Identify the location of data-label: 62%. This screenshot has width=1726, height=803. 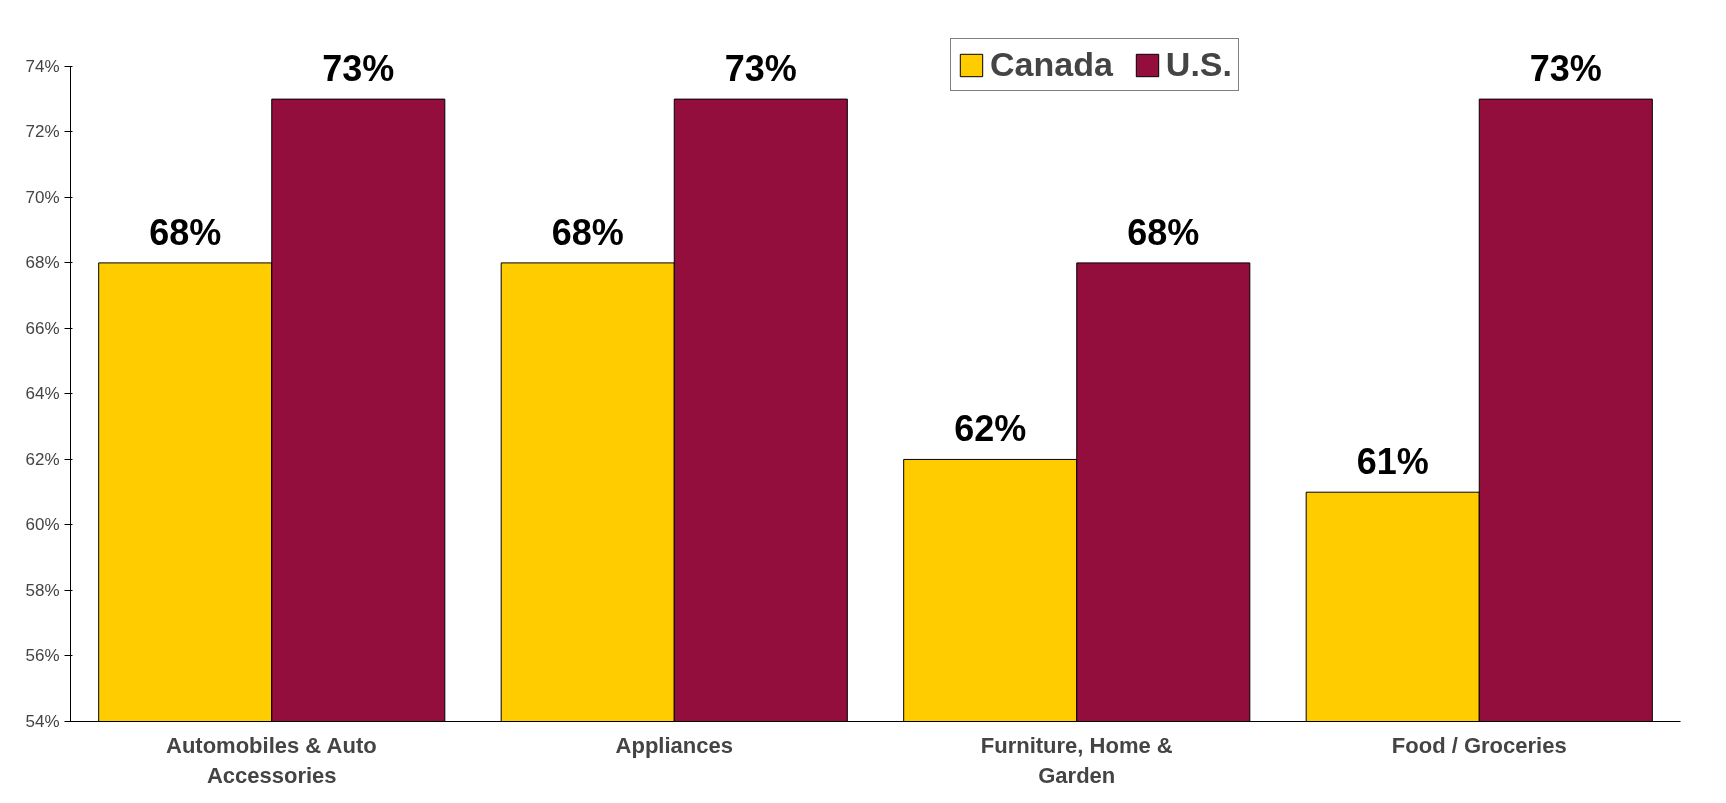
(990, 429).